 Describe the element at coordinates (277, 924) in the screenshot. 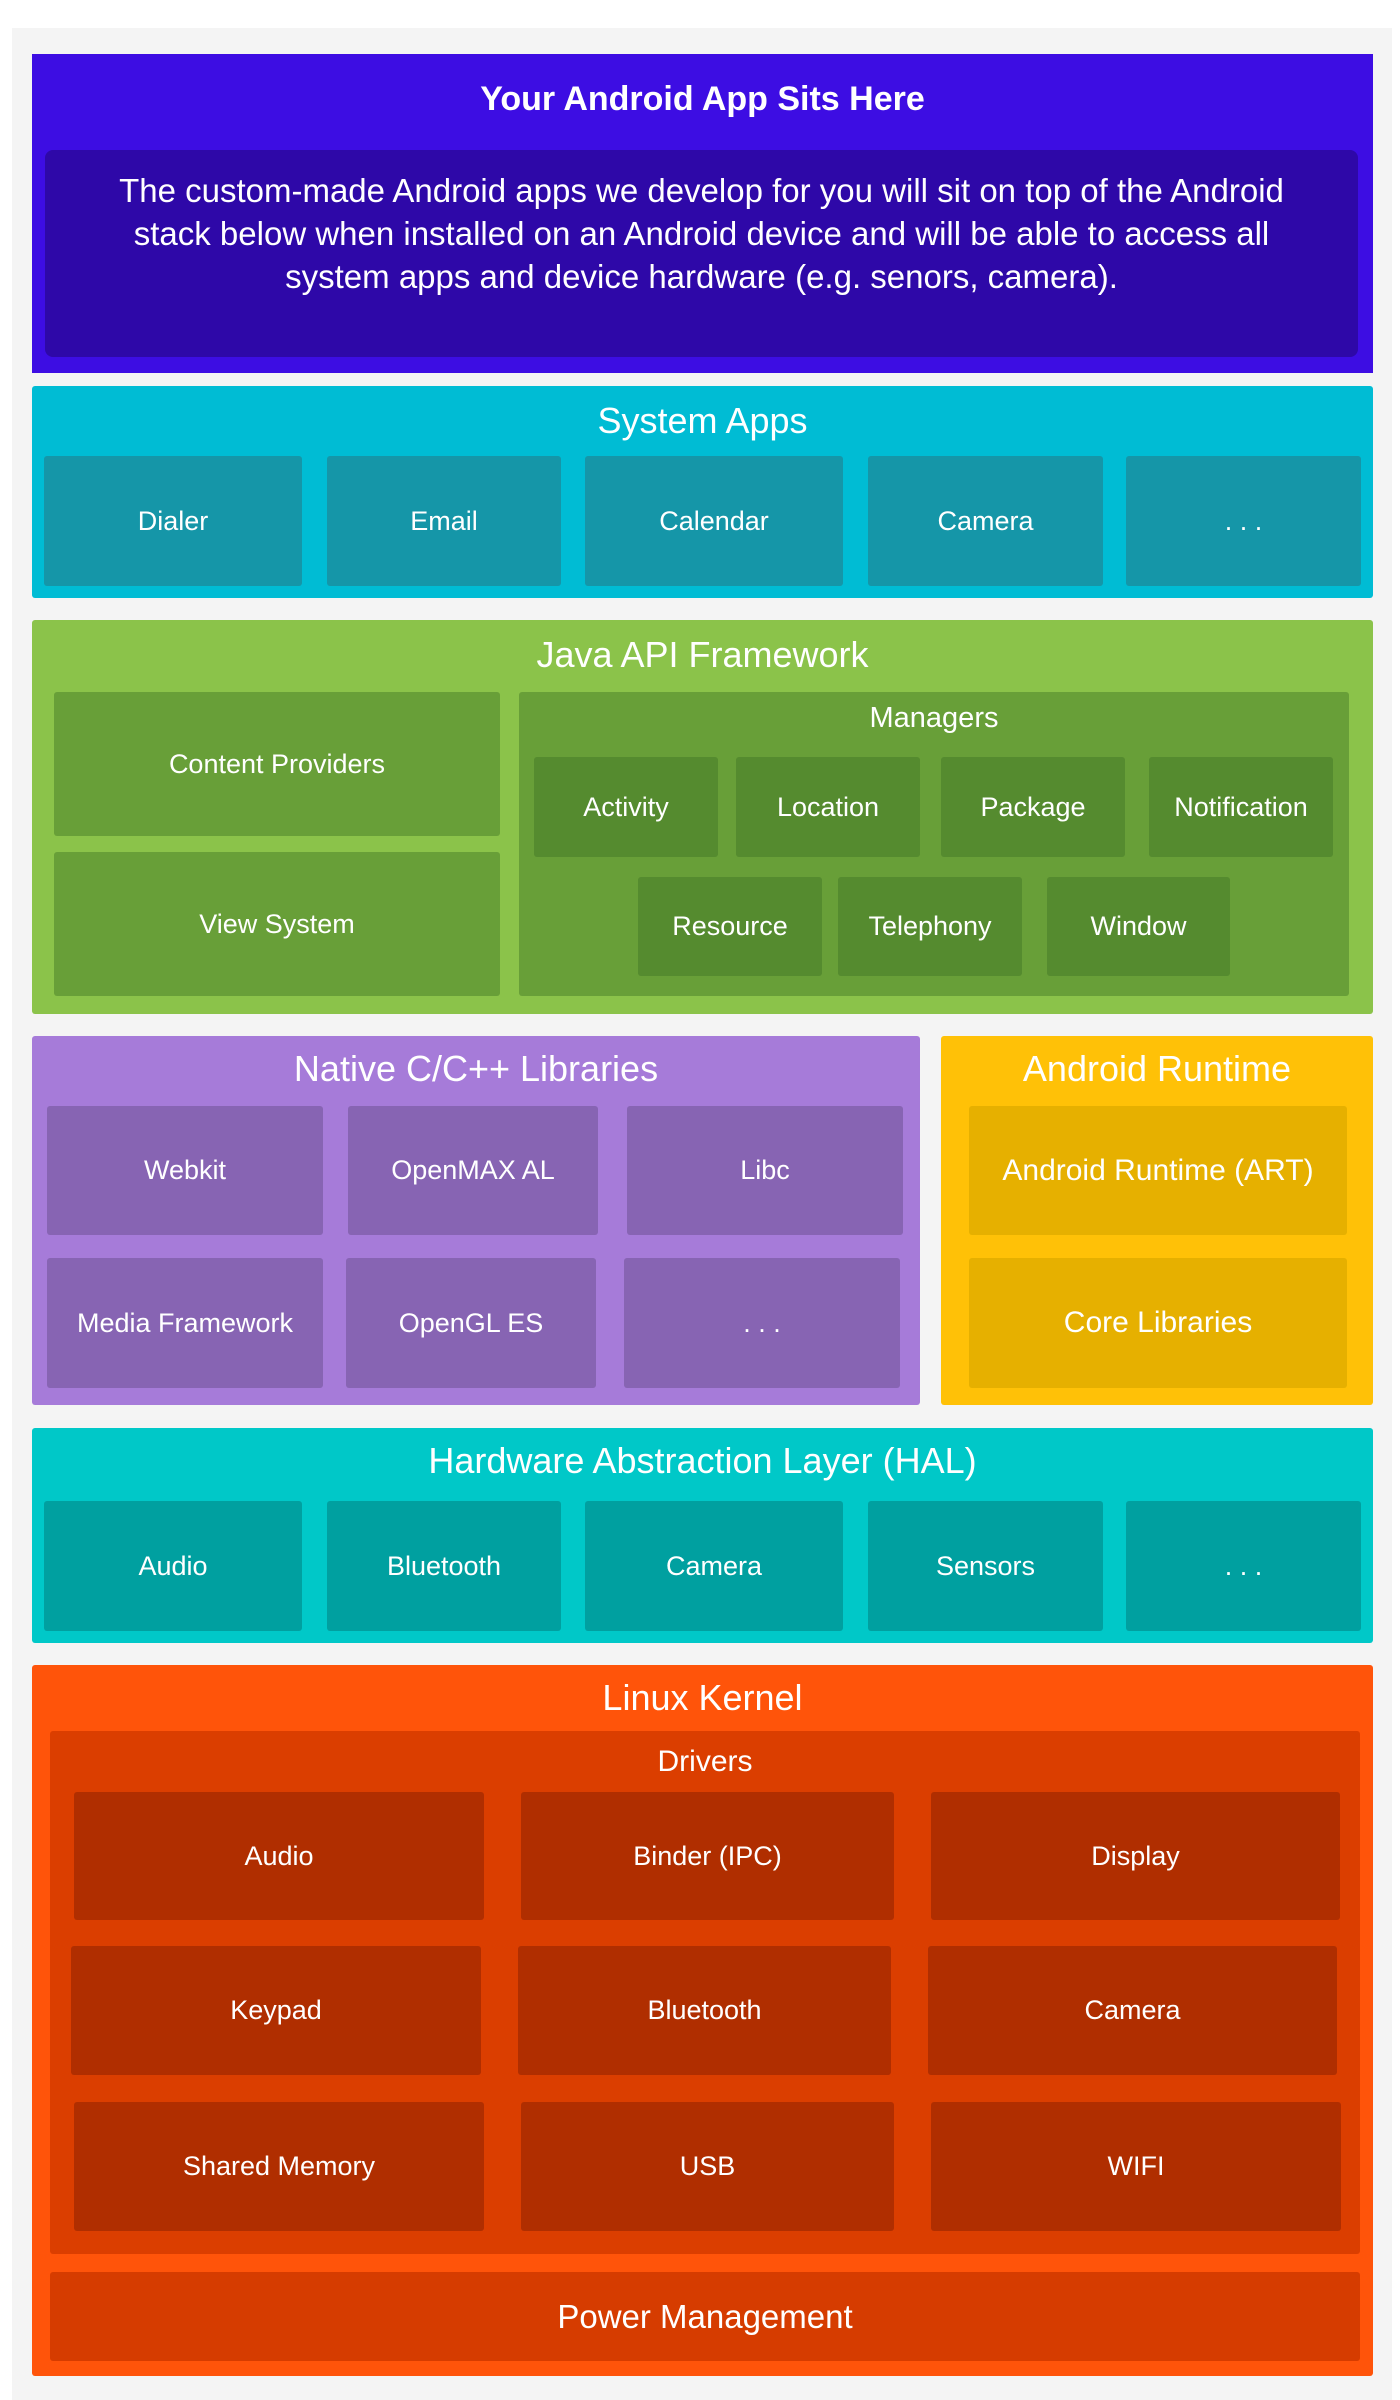

I see `view-system: View System` at that location.